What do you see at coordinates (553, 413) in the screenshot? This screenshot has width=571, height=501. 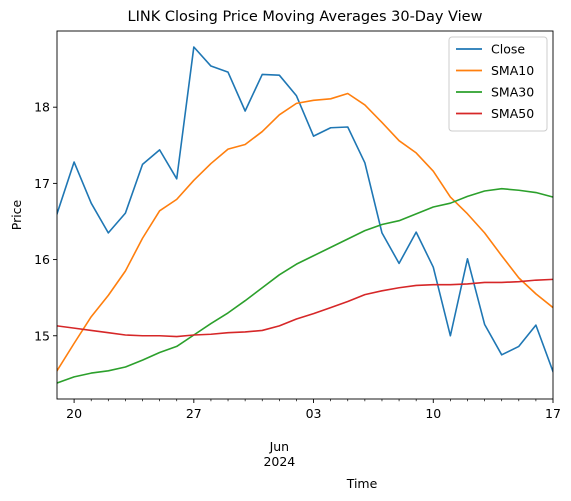 I see `x-tick-label: 17` at bounding box center [553, 413].